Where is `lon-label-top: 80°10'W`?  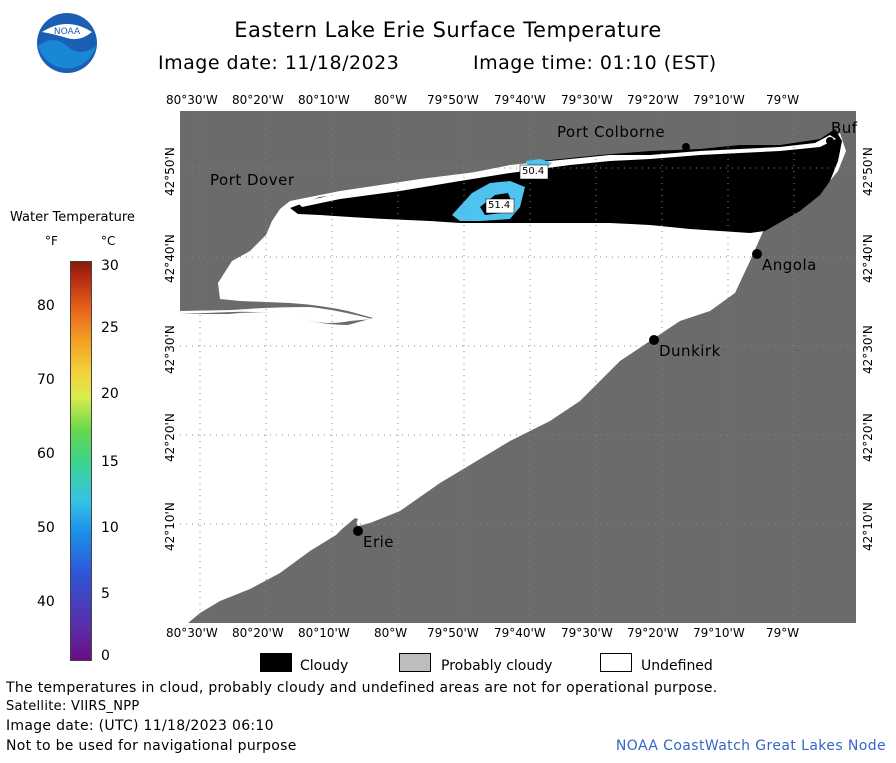 lon-label-top: 80°10'W is located at coordinates (324, 100).